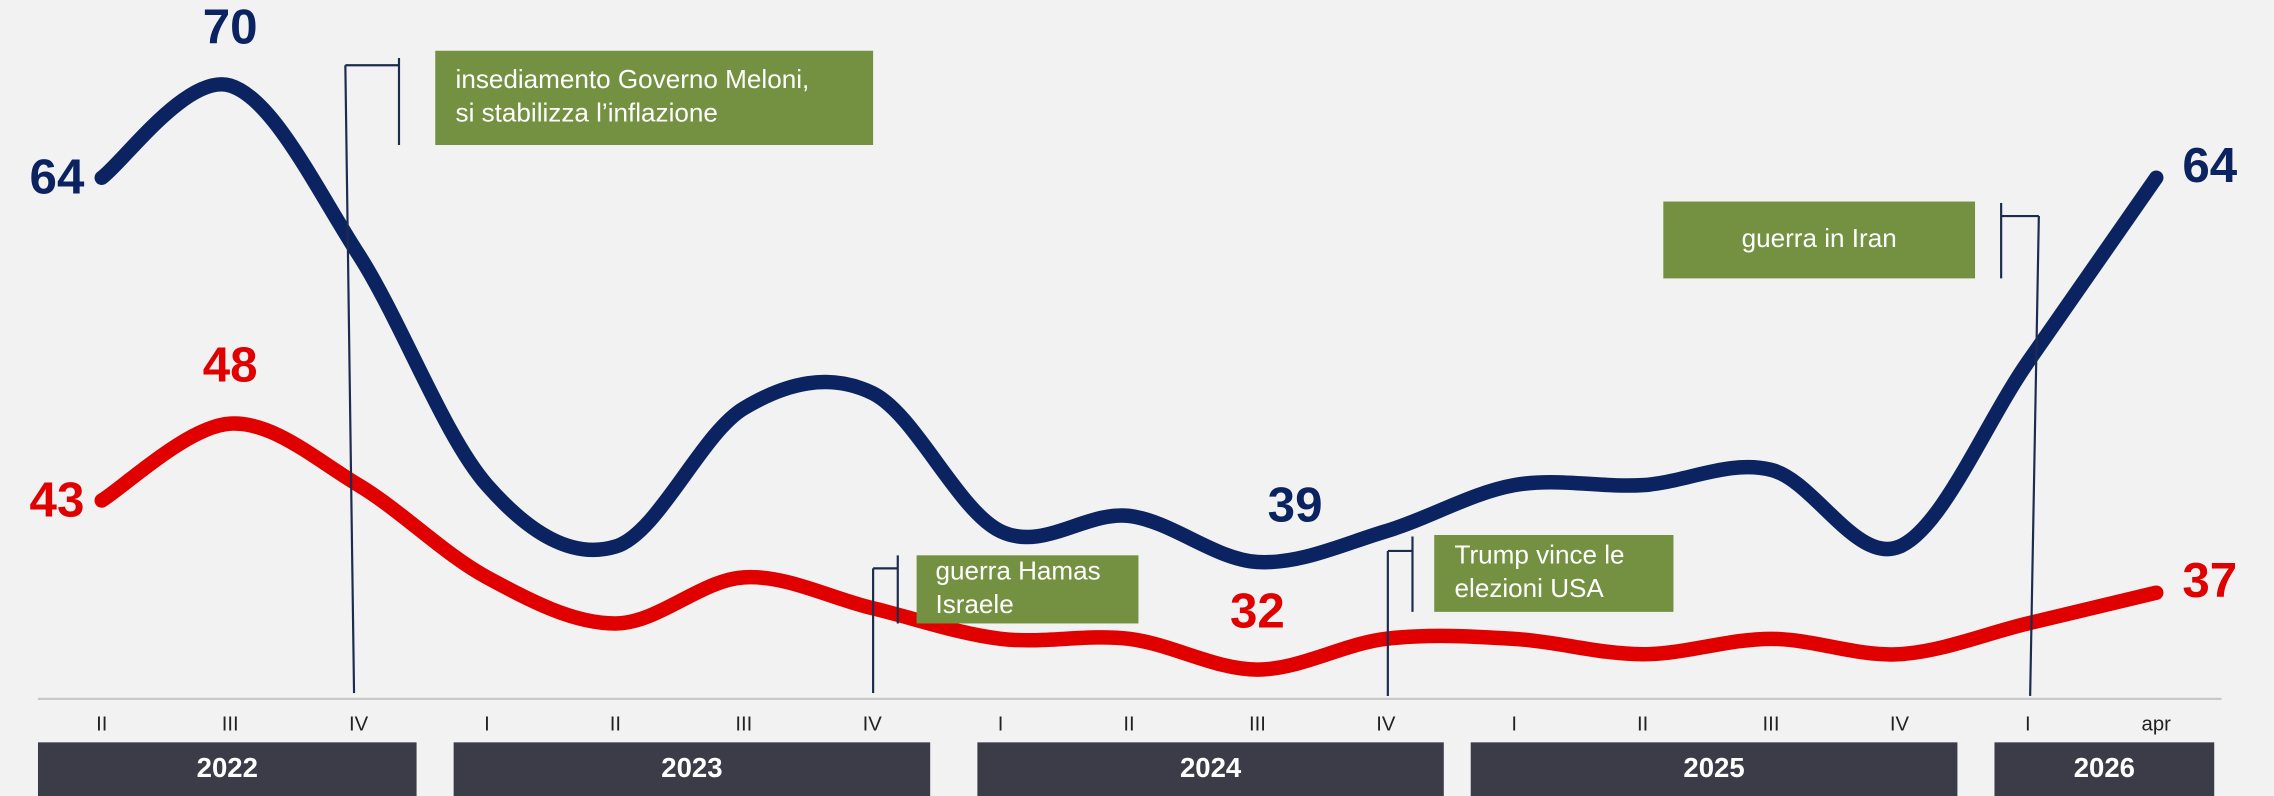  Describe the element at coordinates (1017, 571) in the screenshot. I see `annotation-text: guerra Hamas` at that location.